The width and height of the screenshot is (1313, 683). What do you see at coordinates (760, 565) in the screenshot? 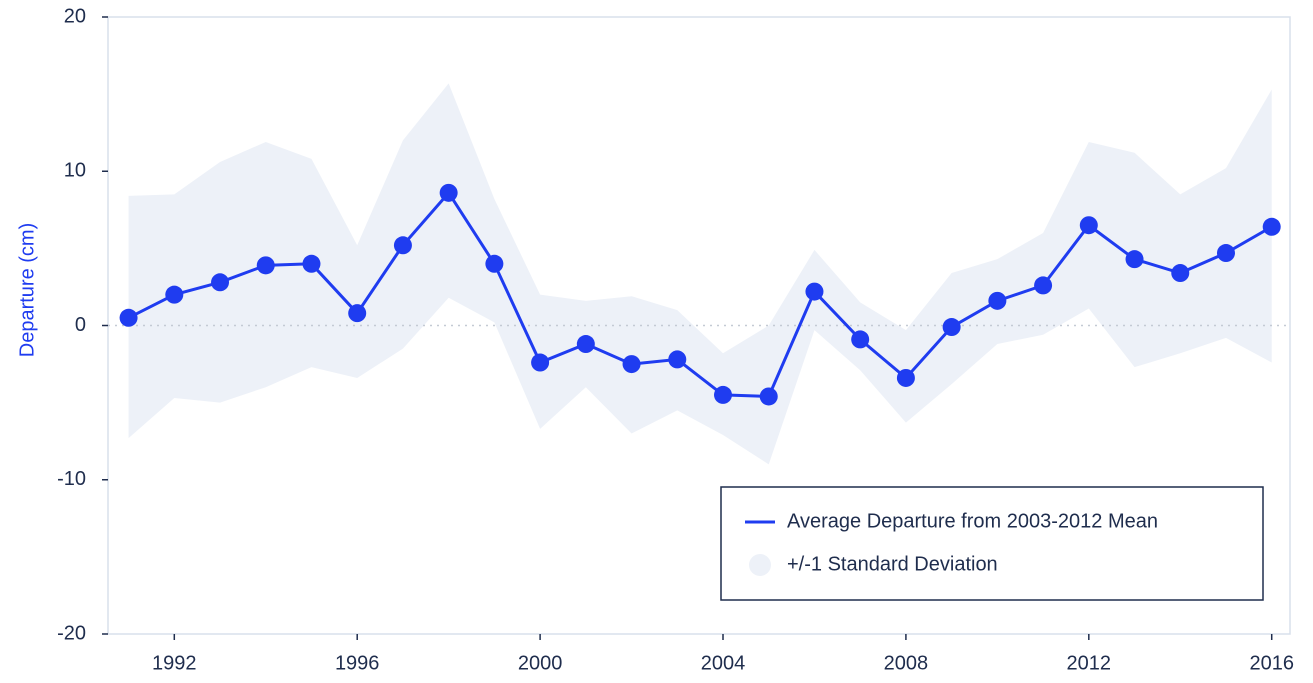
I see `legend-band-swatch` at bounding box center [760, 565].